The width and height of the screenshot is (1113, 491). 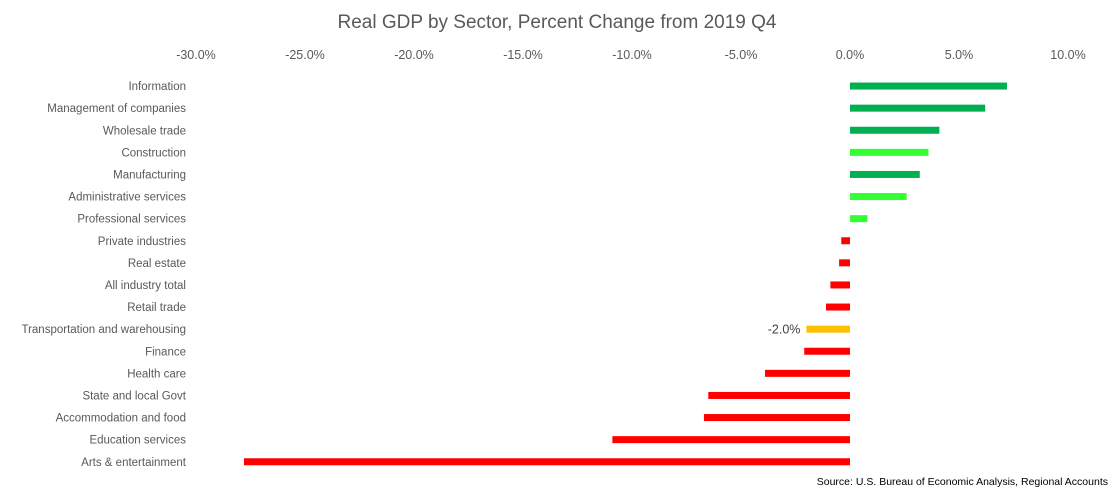 I want to click on data-label: -2.0%, so click(x=784, y=330).